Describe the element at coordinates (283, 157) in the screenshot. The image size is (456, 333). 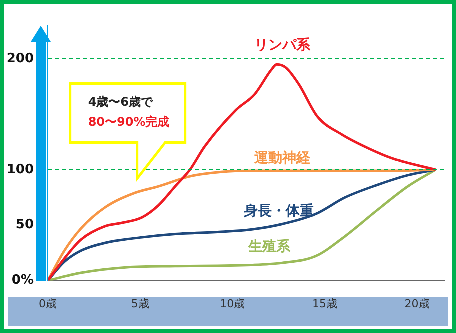
I see `series-label: 運動神経` at that location.